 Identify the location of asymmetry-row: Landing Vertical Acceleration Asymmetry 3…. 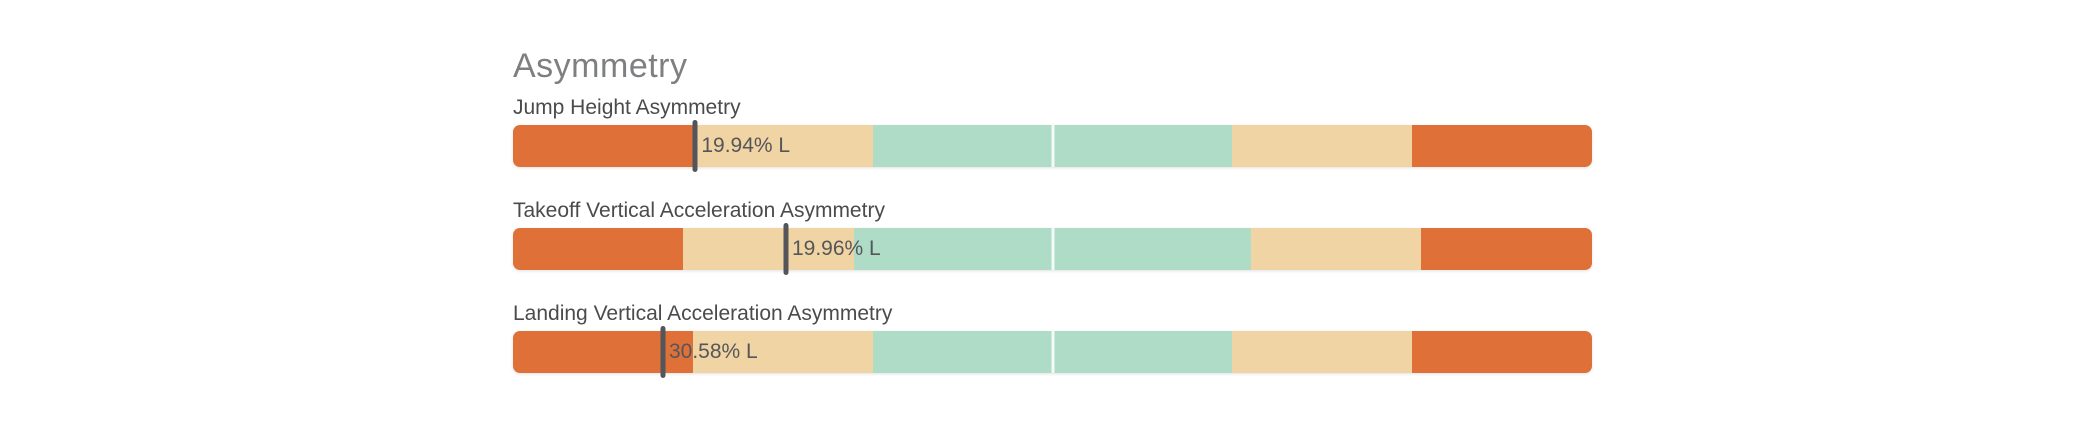
(1052, 340).